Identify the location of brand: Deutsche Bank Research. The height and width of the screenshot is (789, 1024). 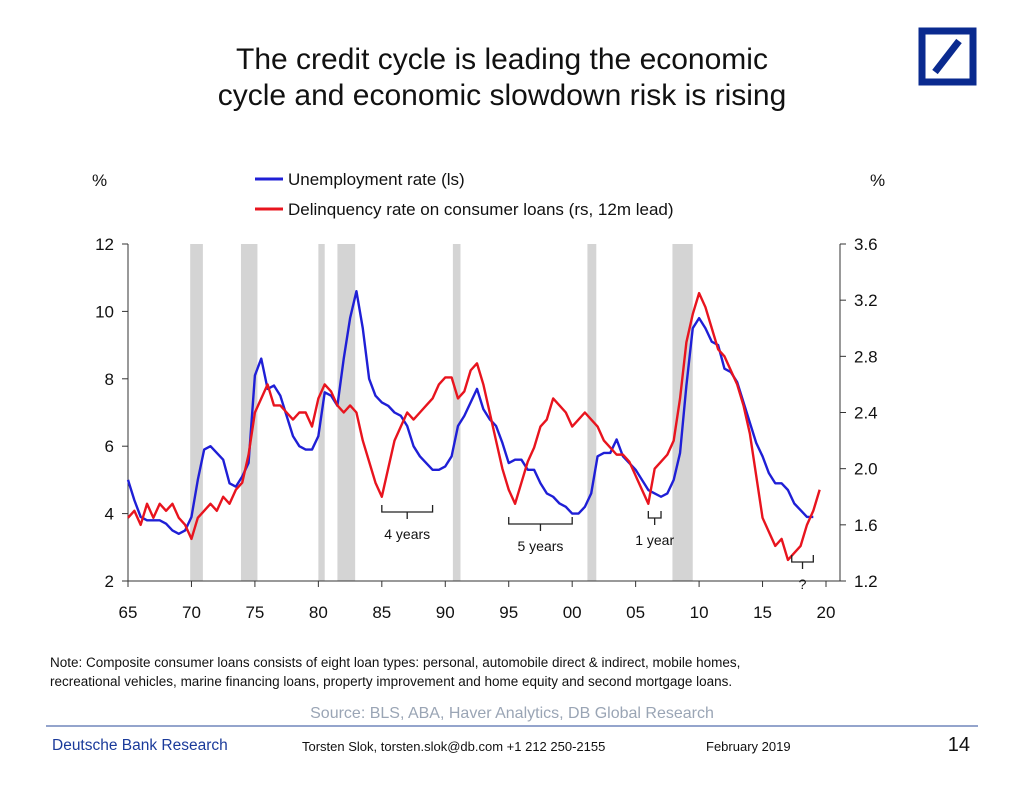
(140, 745).